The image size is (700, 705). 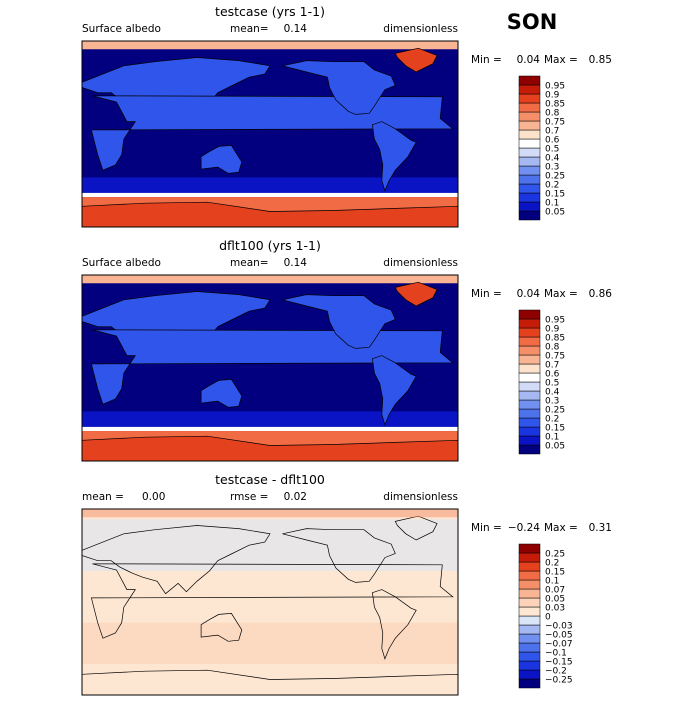 What do you see at coordinates (559, 645) in the screenshot?
I see `colorbar-label: −0.07` at bounding box center [559, 645].